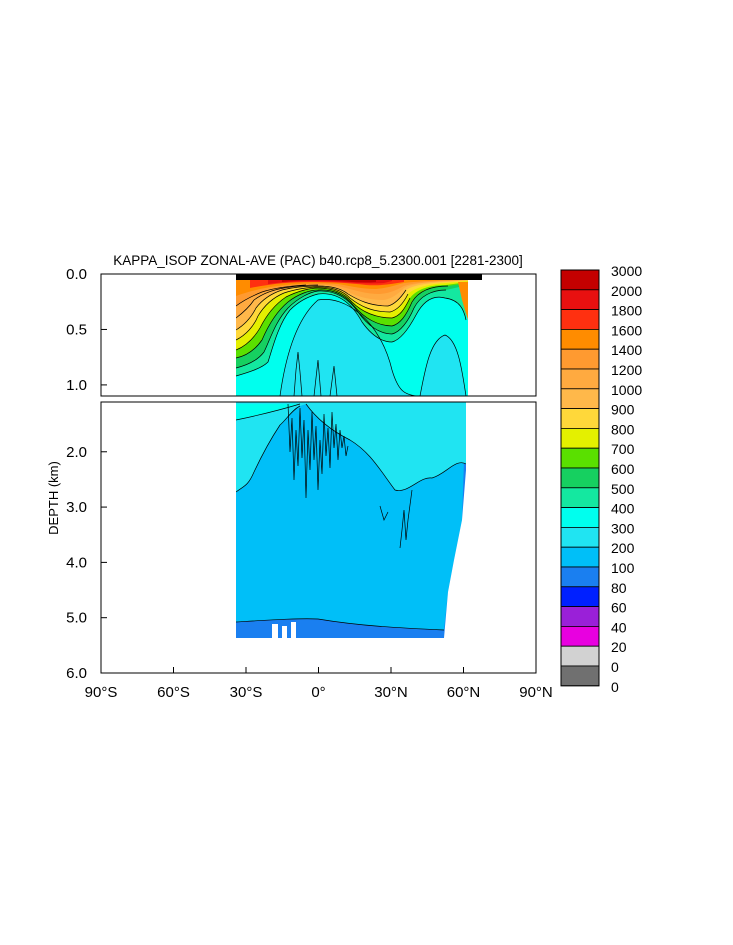  Describe the element at coordinates (615, 667) in the screenshot. I see `colorbar-label: 0` at that location.